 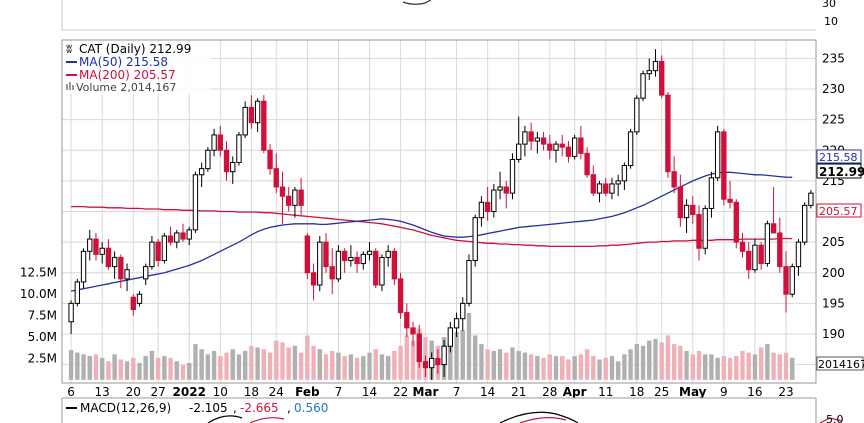 What do you see at coordinates (42, 337) in the screenshot?
I see `volume-tick-label: 5.0M` at bounding box center [42, 337].